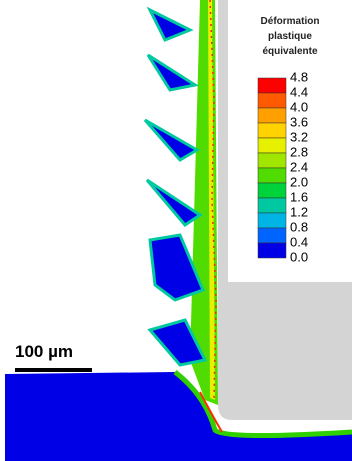 This screenshot has height=461, width=352. Describe the element at coordinates (211, 412) in the screenshot. I see `hot-zone` at that location.